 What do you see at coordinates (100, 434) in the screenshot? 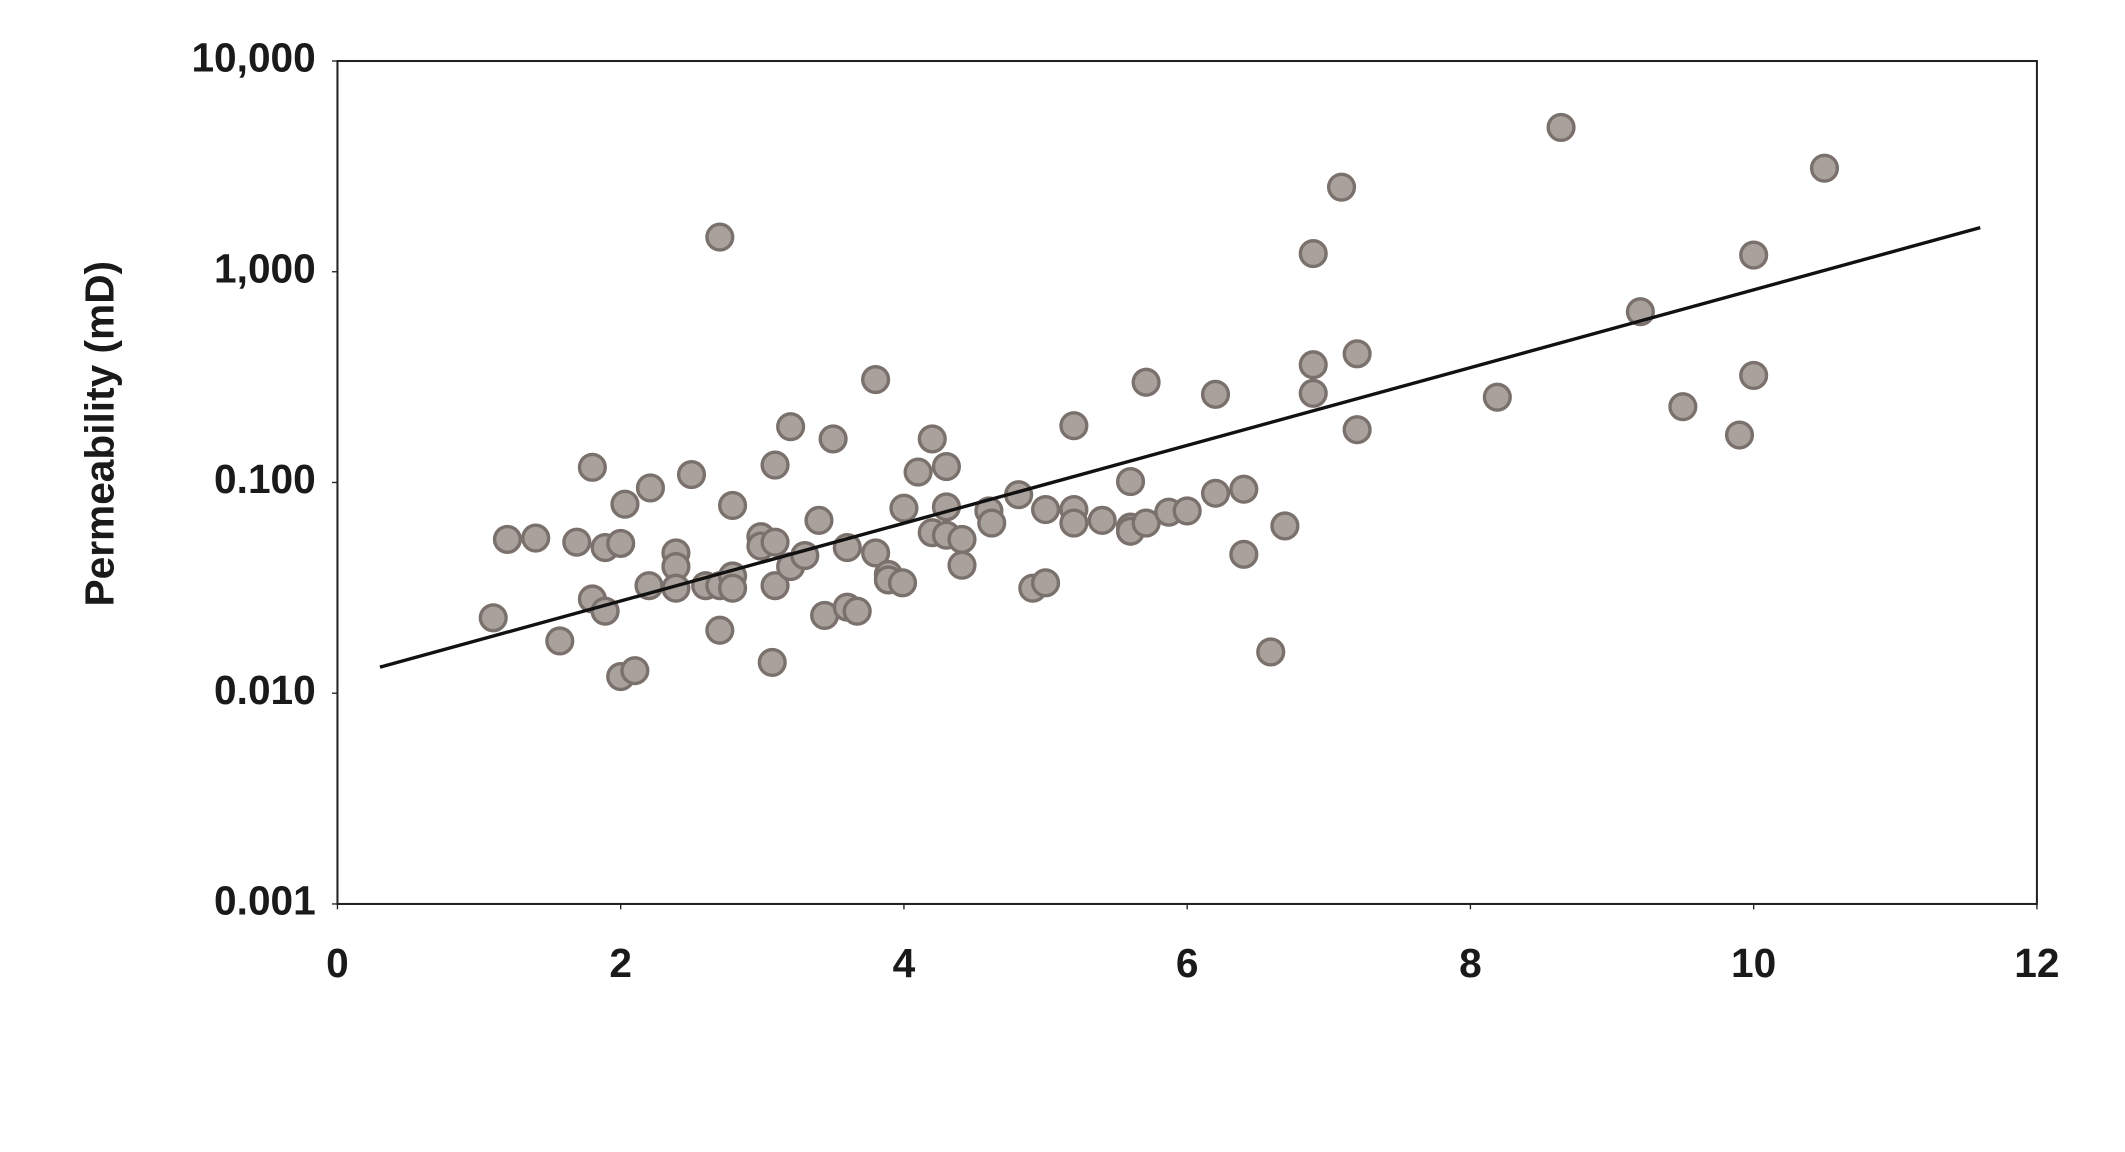
I see `y-axis-label: Permeability (mD)` at bounding box center [100, 434].